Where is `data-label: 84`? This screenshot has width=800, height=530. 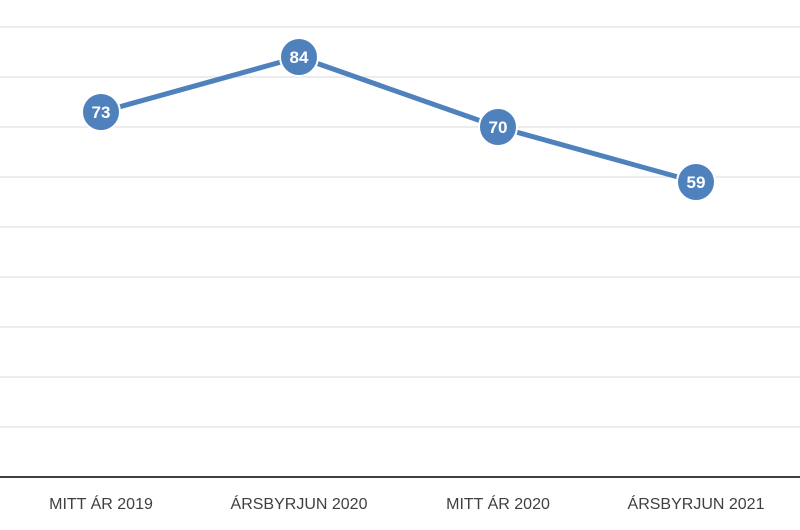 data-label: 84 is located at coordinates (299, 57).